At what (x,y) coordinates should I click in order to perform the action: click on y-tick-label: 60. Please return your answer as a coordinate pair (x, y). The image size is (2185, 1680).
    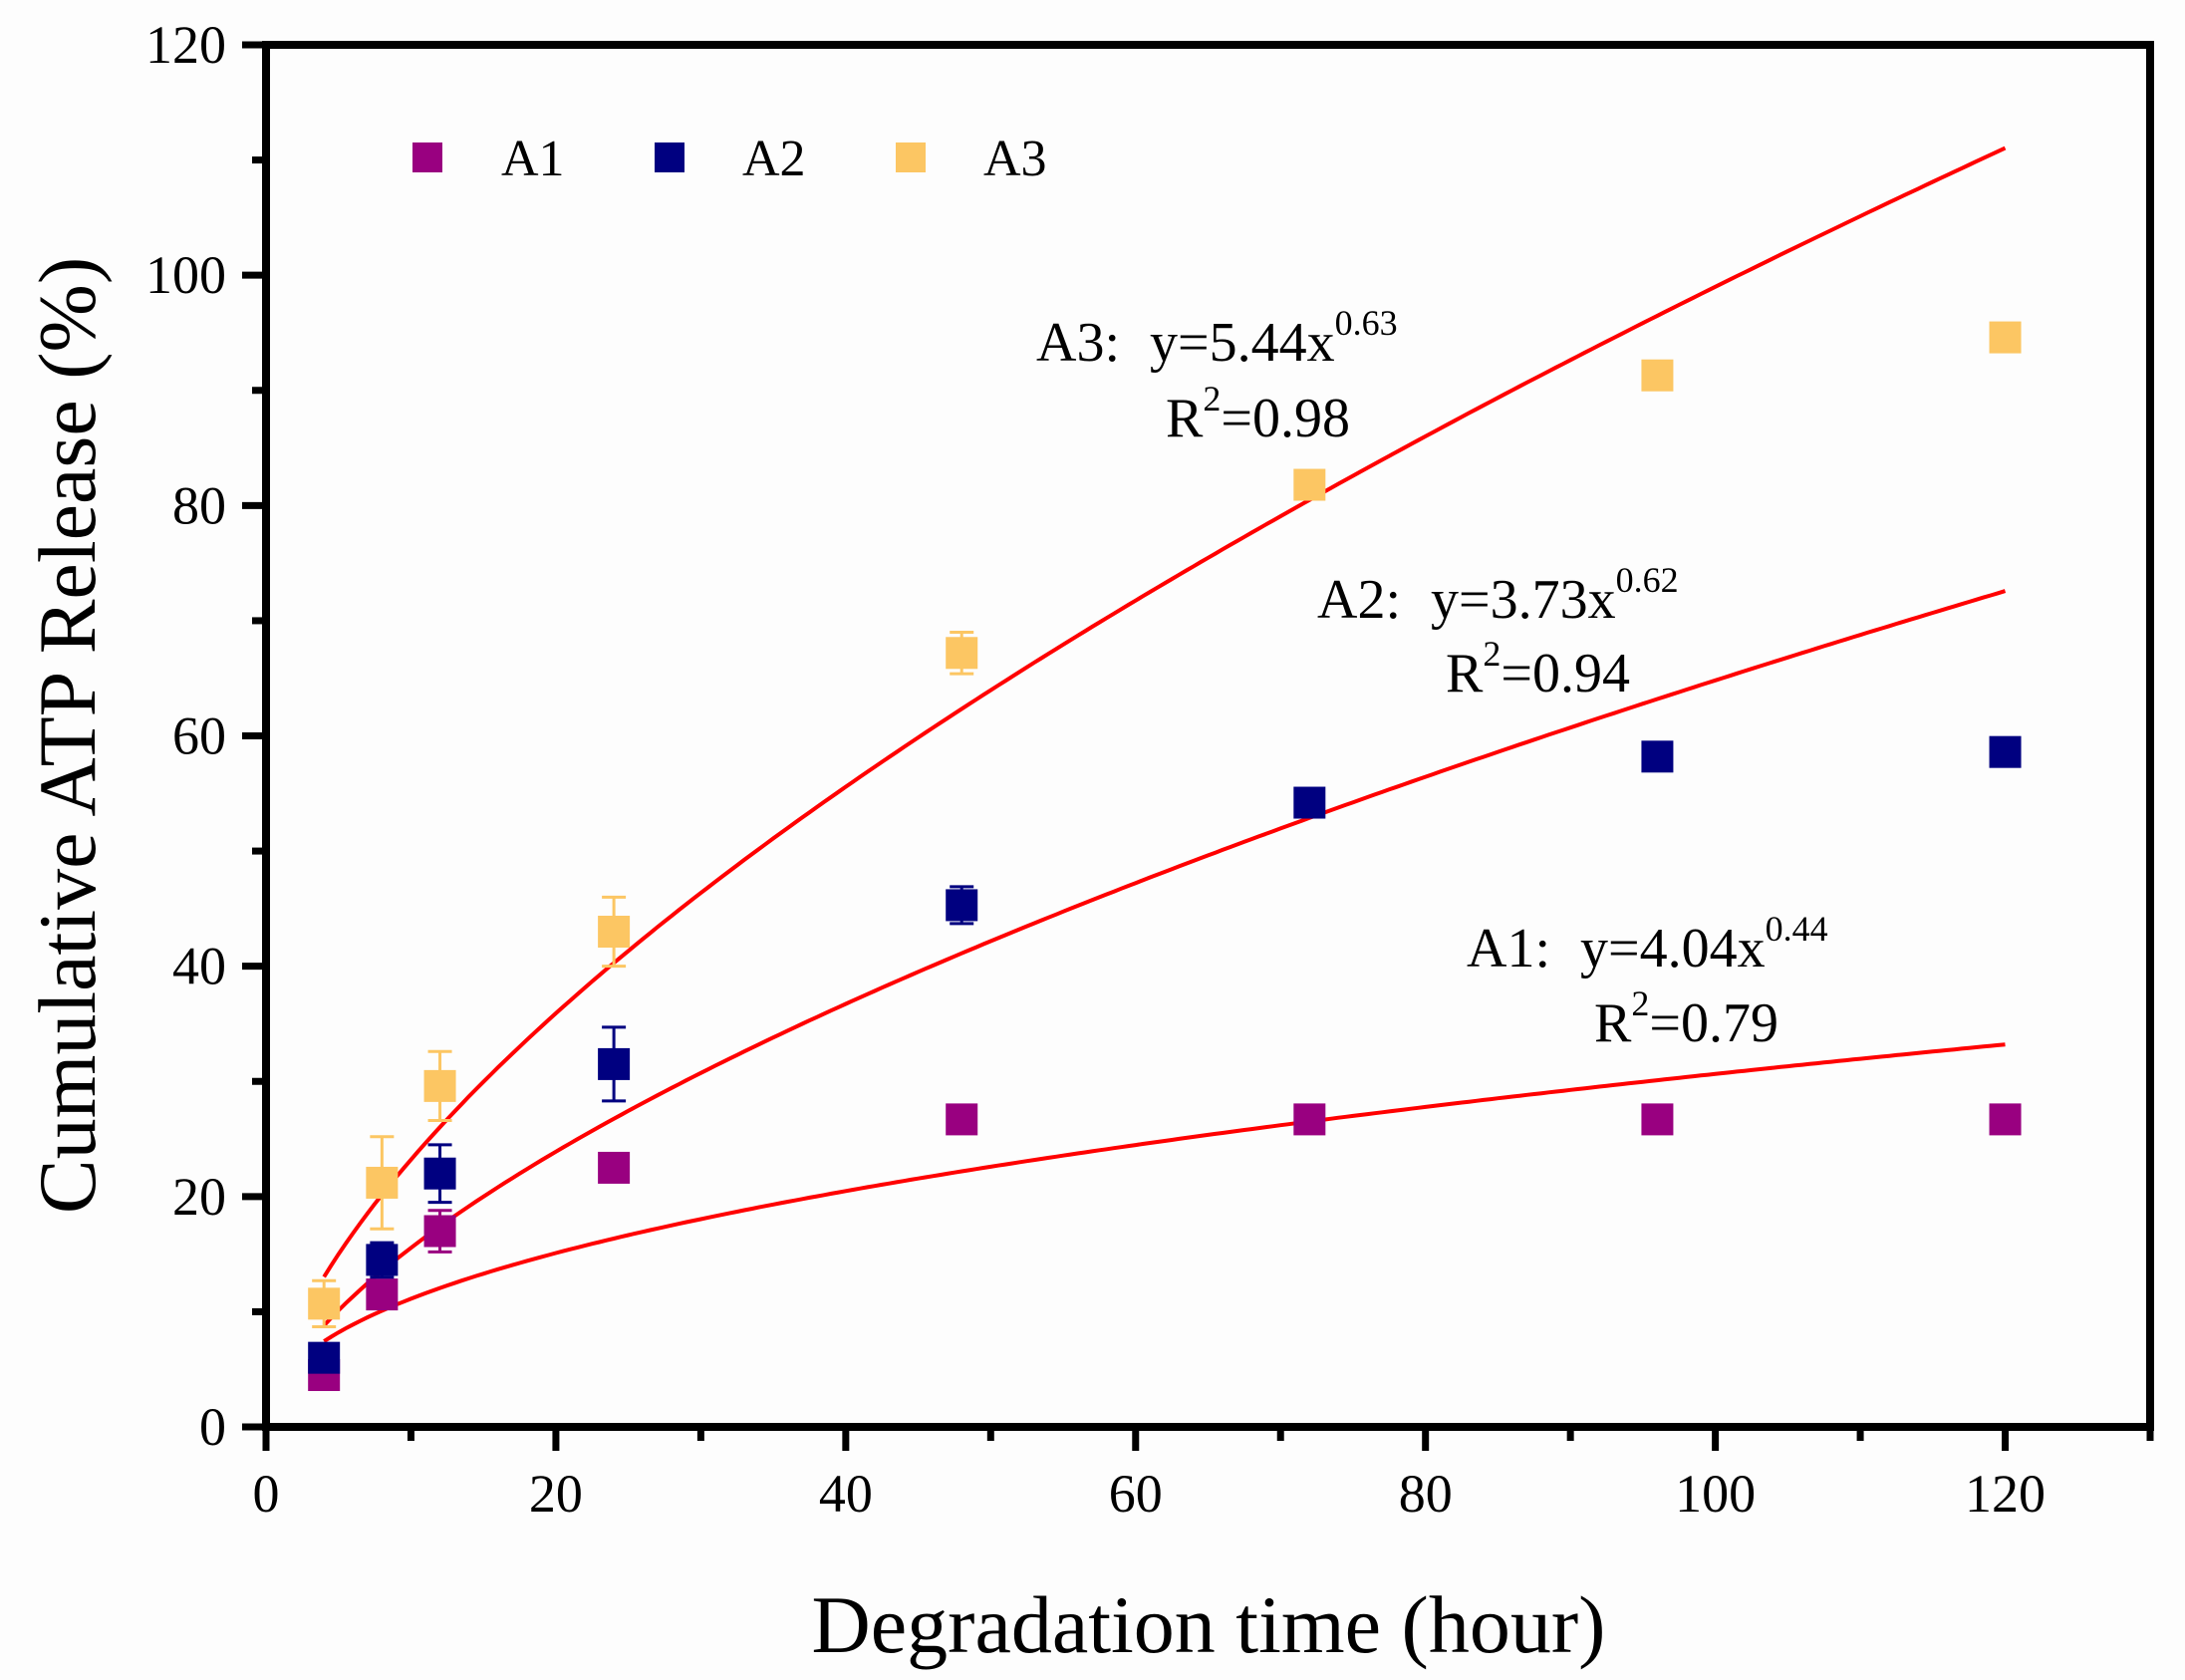
    Looking at the image, I should click on (199, 736).